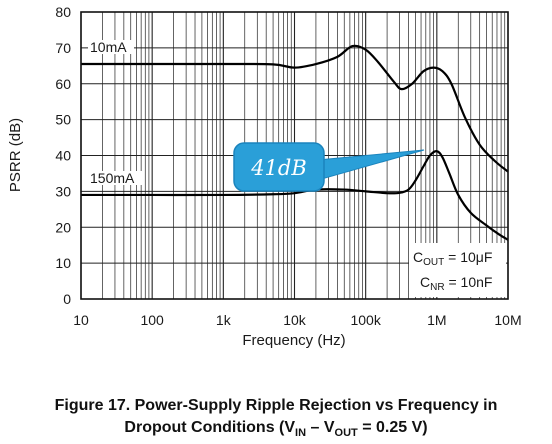 The height and width of the screenshot is (444, 552). I want to click on y-tick-label: 50, so click(63, 120).